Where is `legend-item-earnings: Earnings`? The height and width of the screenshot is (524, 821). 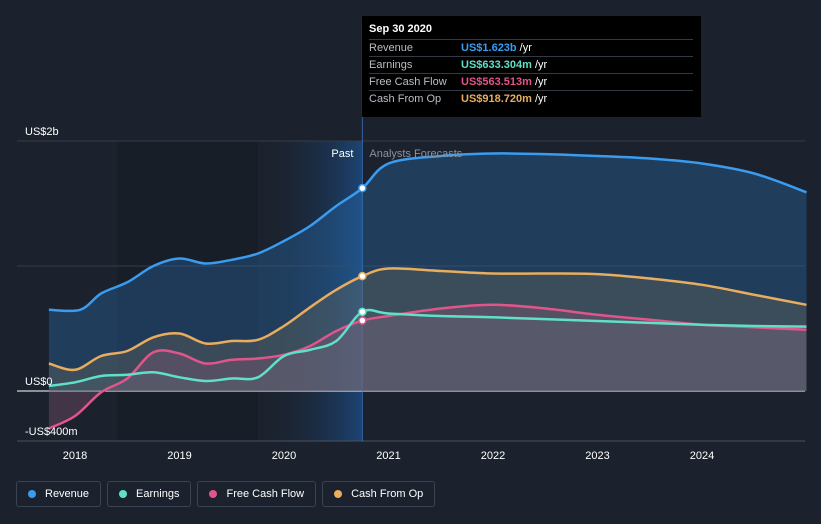 legend-item-earnings: Earnings is located at coordinates (149, 494).